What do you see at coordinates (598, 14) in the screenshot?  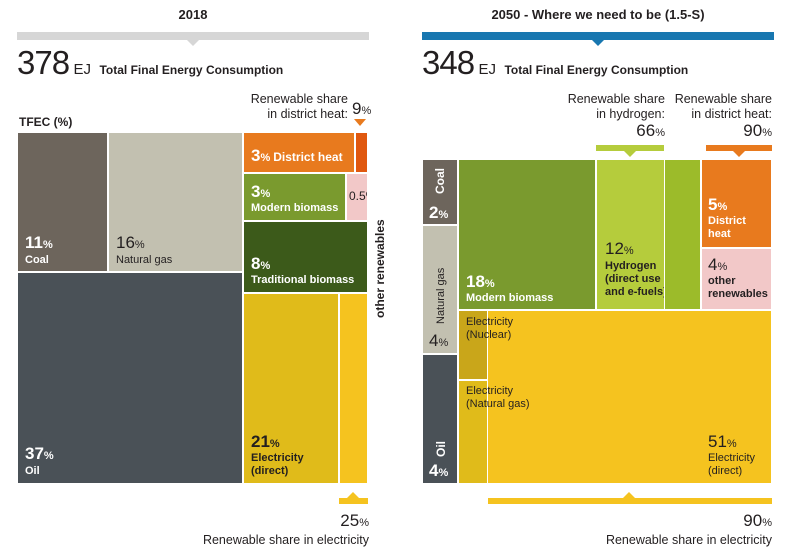 I see `right-header: 2050 - Where we need to be (1.5-S)` at bounding box center [598, 14].